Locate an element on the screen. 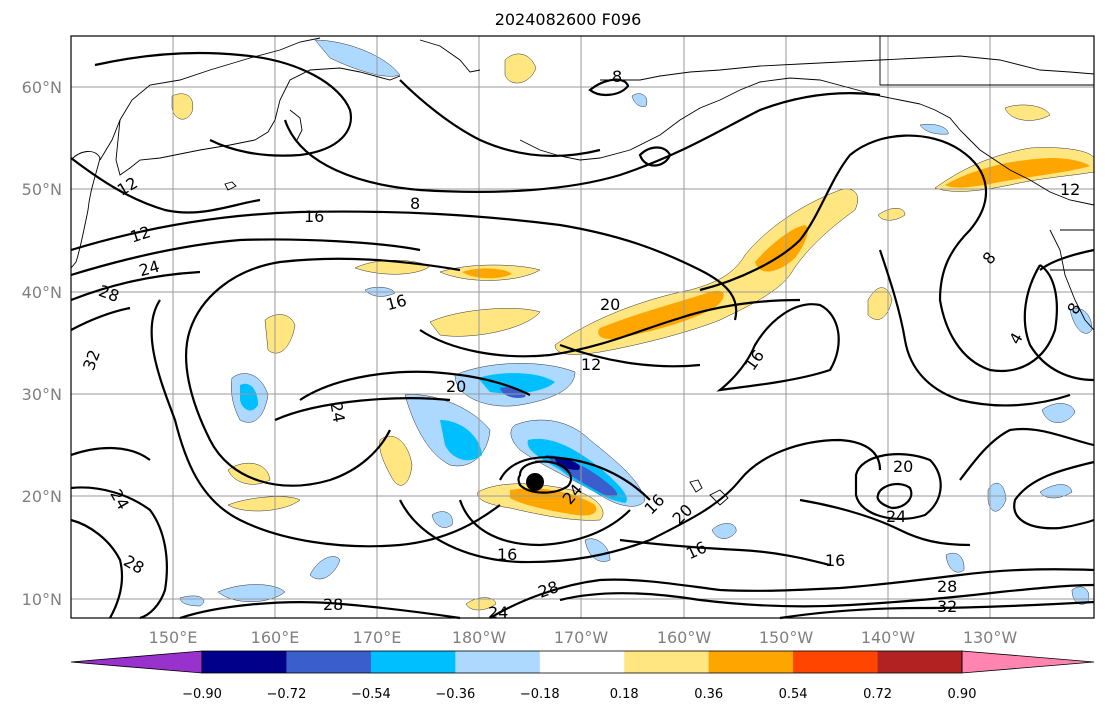  colorbar-tick-label: 0.90 is located at coordinates (962, 694).